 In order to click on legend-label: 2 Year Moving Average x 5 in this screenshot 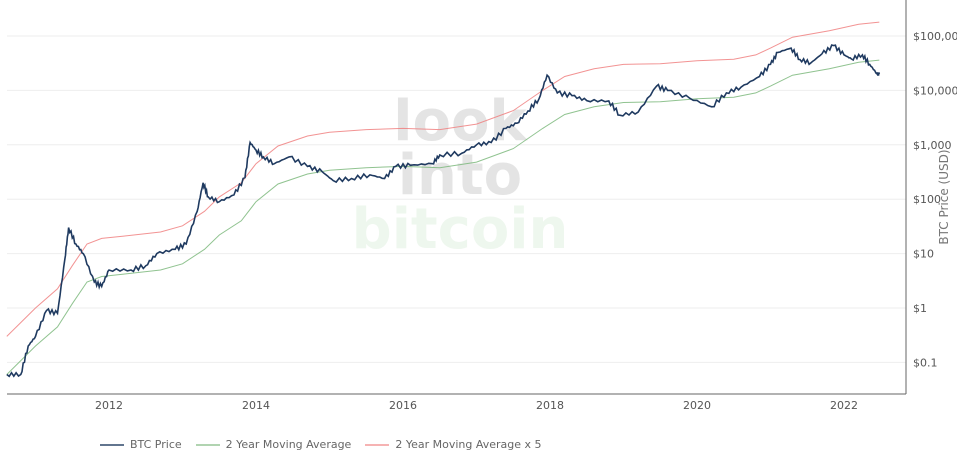, I will do `click(468, 444)`.